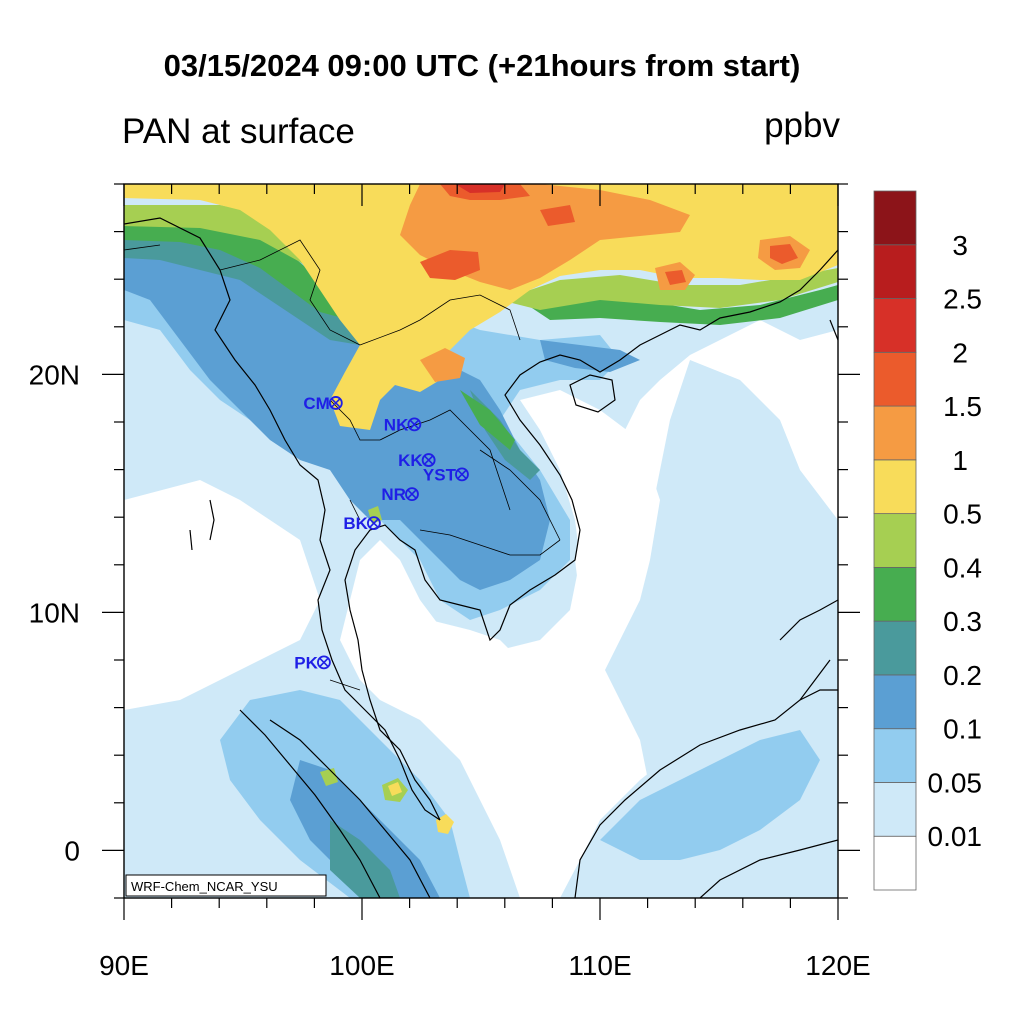 This screenshot has width=1024, height=1024. What do you see at coordinates (955, 541) in the screenshot?
I see `colorbar-labels: 0.01 0.05 0.1 0.2 0.3 0.4 0.5 1 1.5 2 2.5 3` at bounding box center [955, 541].